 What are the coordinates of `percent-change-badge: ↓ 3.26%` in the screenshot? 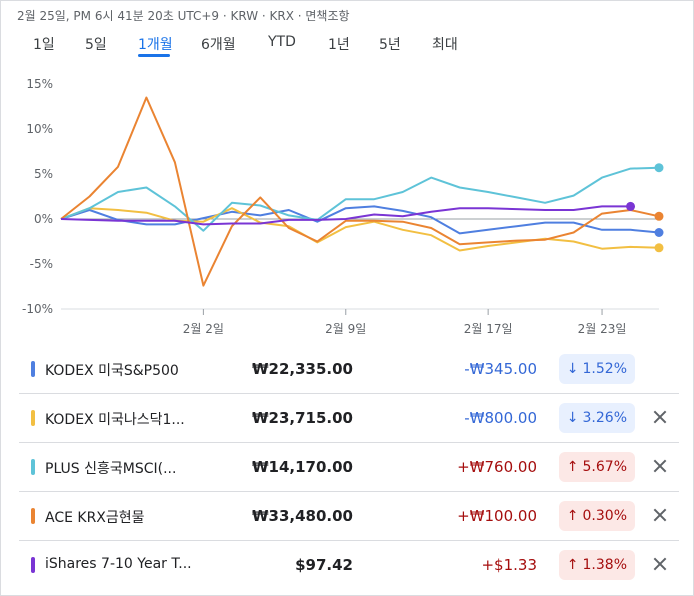 It's located at (596, 418).